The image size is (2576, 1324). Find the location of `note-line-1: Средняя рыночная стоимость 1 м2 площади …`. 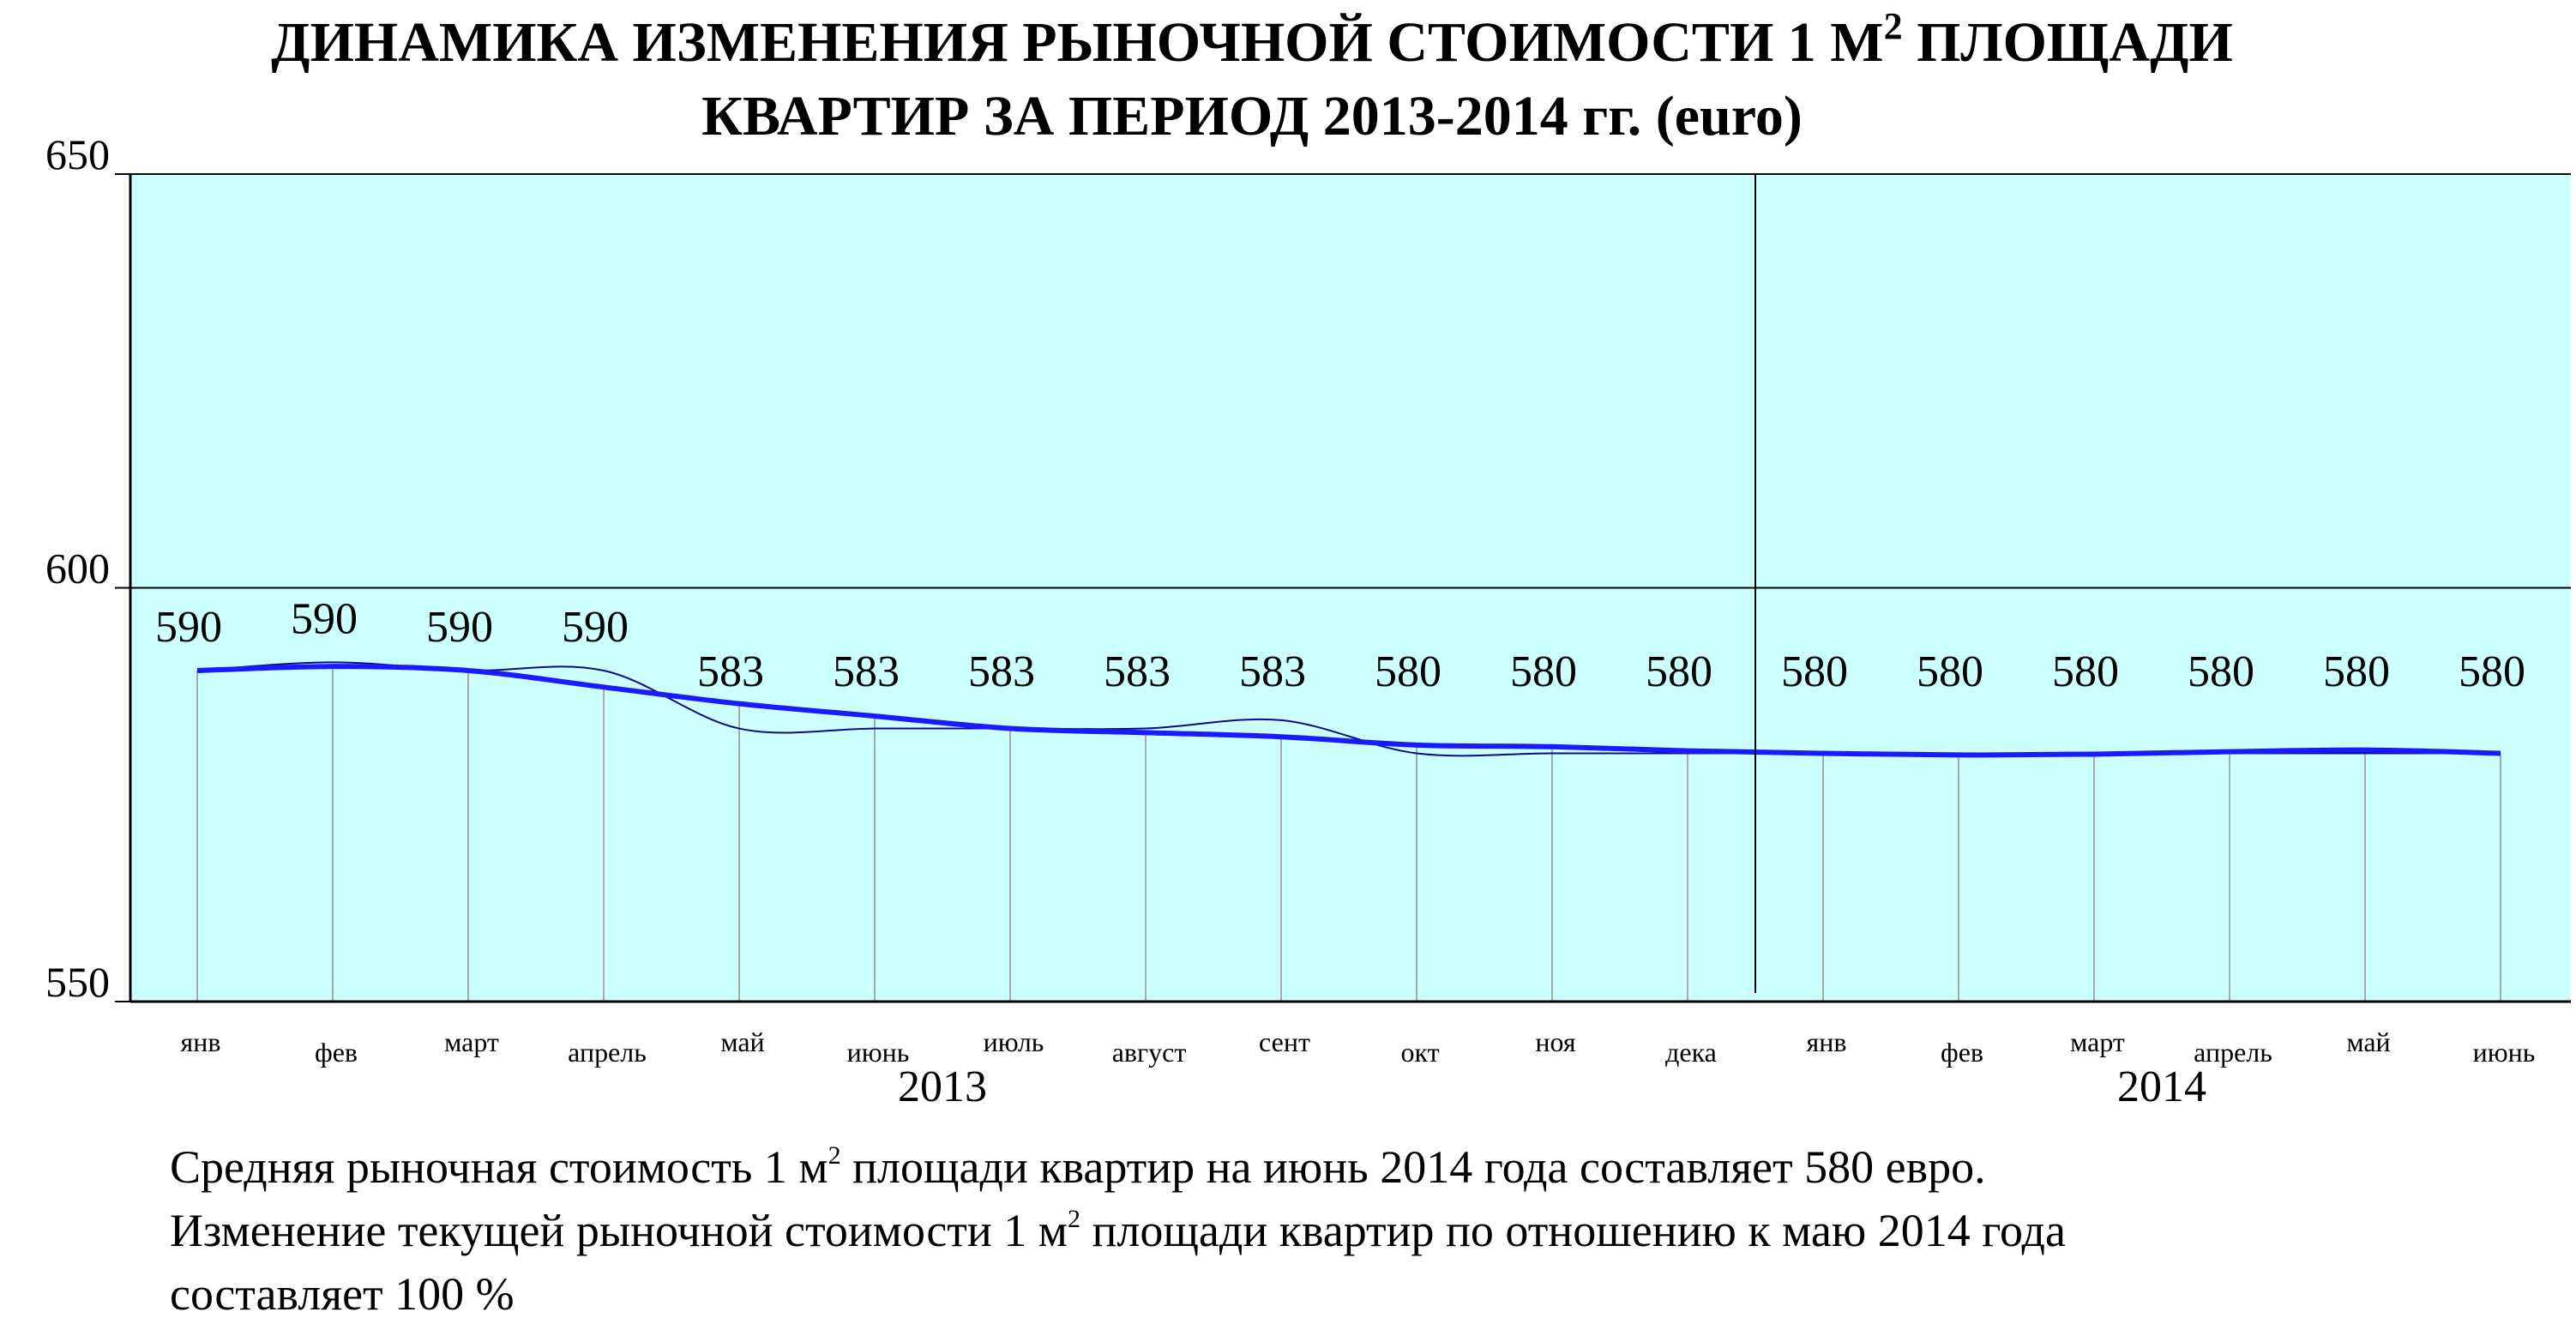

note-line-1: Средняя рыночная стоимость 1 м2 площади … is located at coordinates (1078, 1167).